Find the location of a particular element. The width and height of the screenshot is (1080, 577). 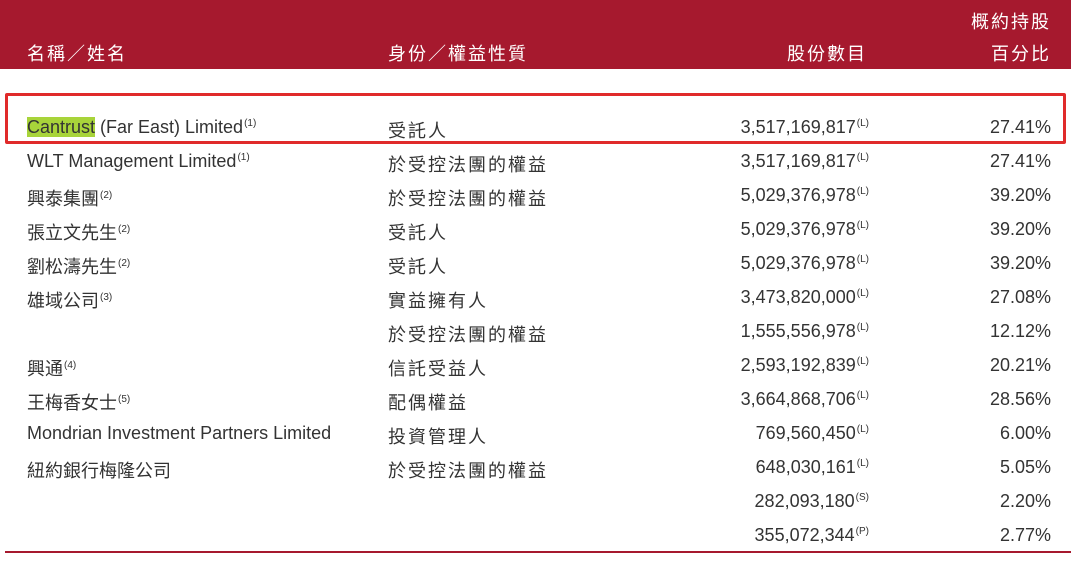

holder-name: 紐約銀行梅隆公司 is located at coordinates (99, 471).